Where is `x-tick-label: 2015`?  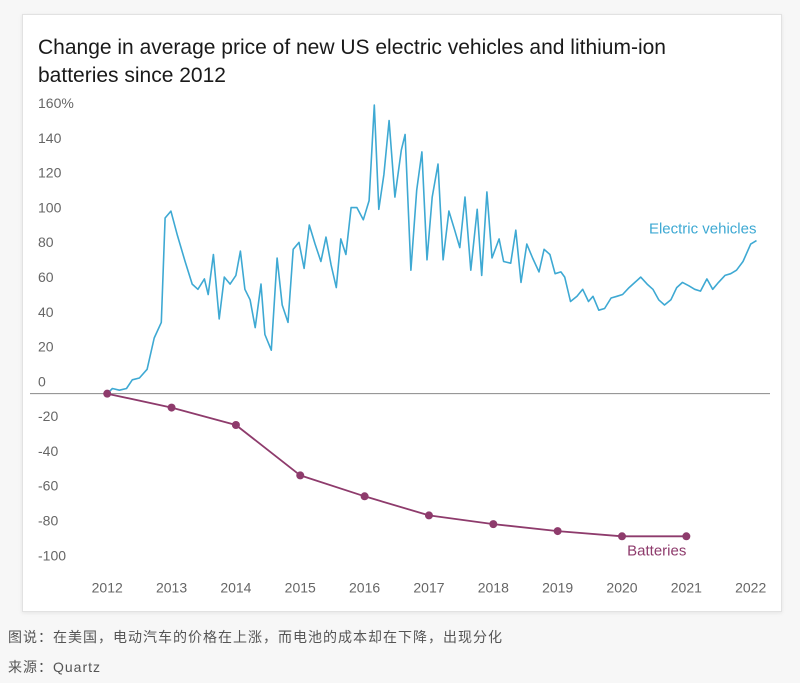 x-tick-label: 2015 is located at coordinates (300, 588).